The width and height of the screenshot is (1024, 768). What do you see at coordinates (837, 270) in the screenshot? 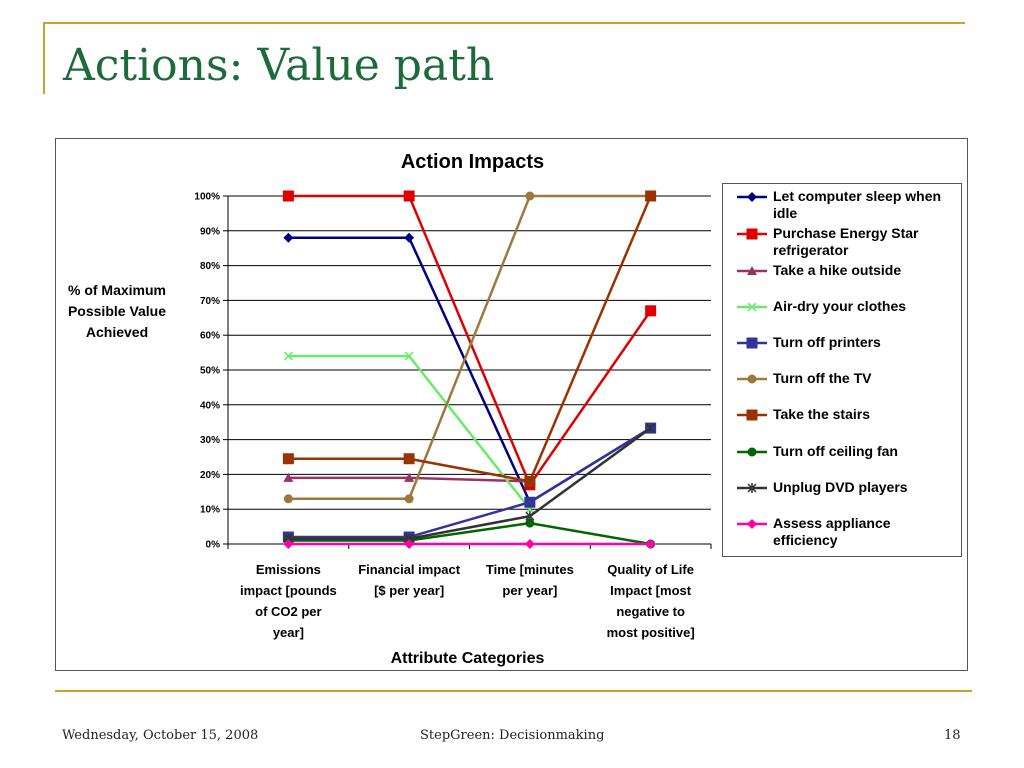
I see `legend-label: Take a hike outside` at bounding box center [837, 270].